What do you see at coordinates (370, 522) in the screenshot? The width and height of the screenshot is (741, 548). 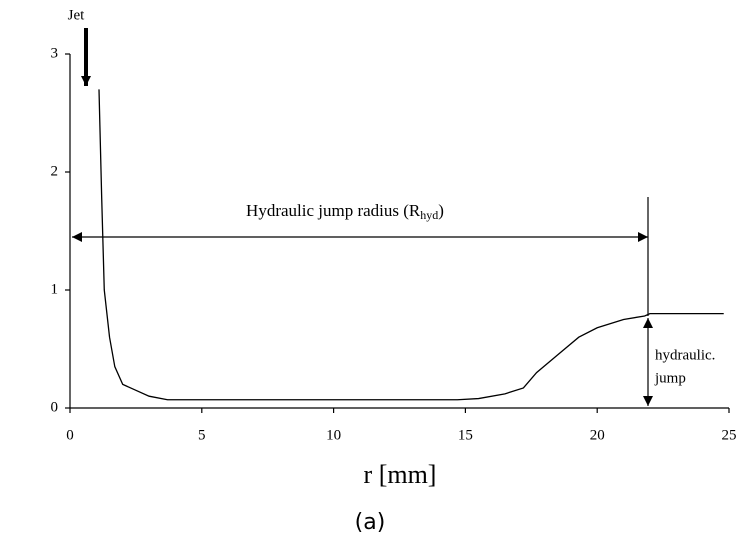 I see `caption: (a)` at bounding box center [370, 522].